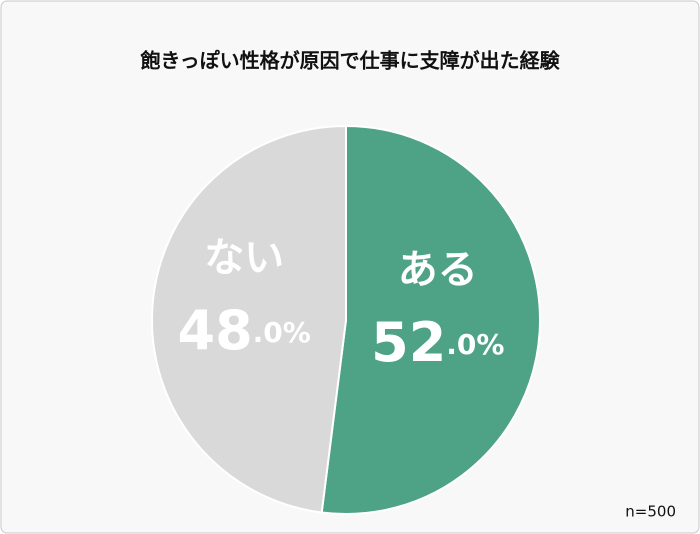 The image size is (700, 534). Describe the element at coordinates (244, 330) in the screenshot. I see `value-label: 48.0%` at that location.